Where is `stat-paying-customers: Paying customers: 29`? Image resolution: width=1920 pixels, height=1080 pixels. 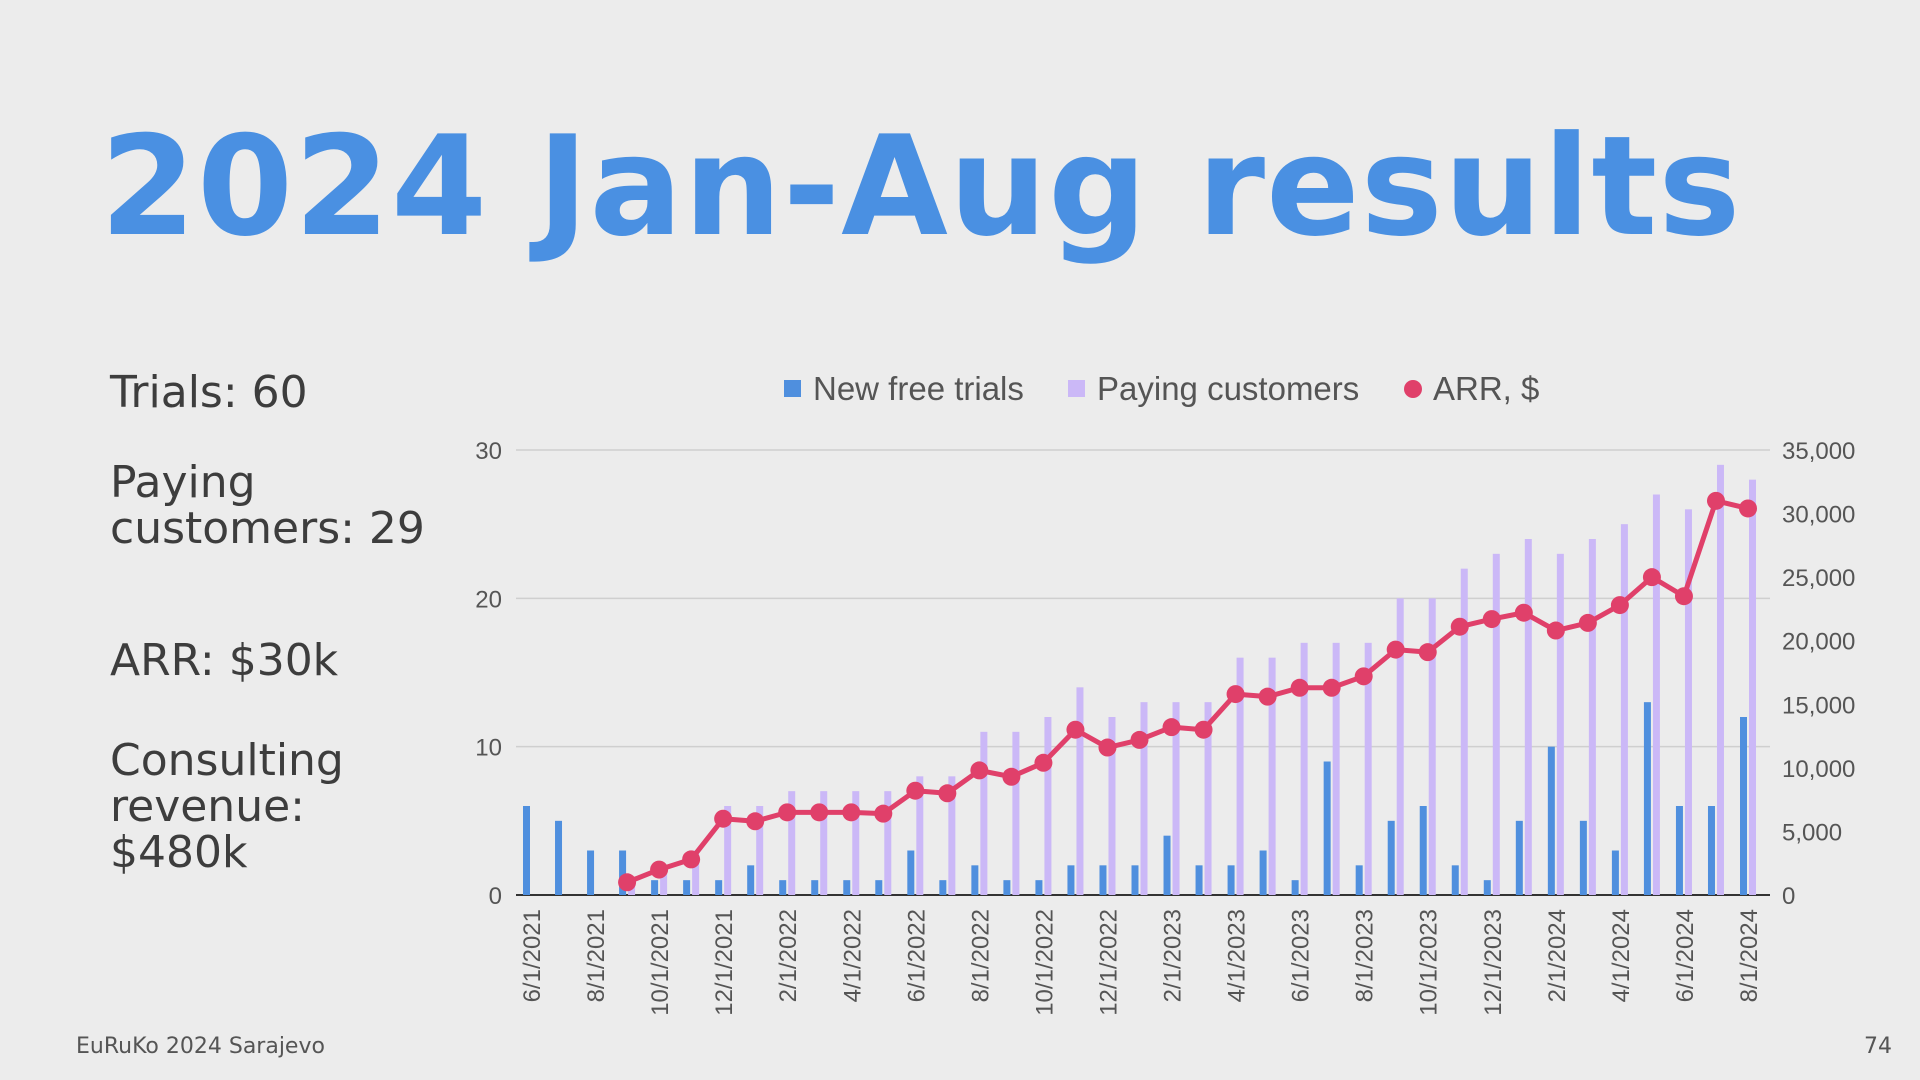 stat-paying-customers: Paying customers: 29 is located at coordinates (267, 505).